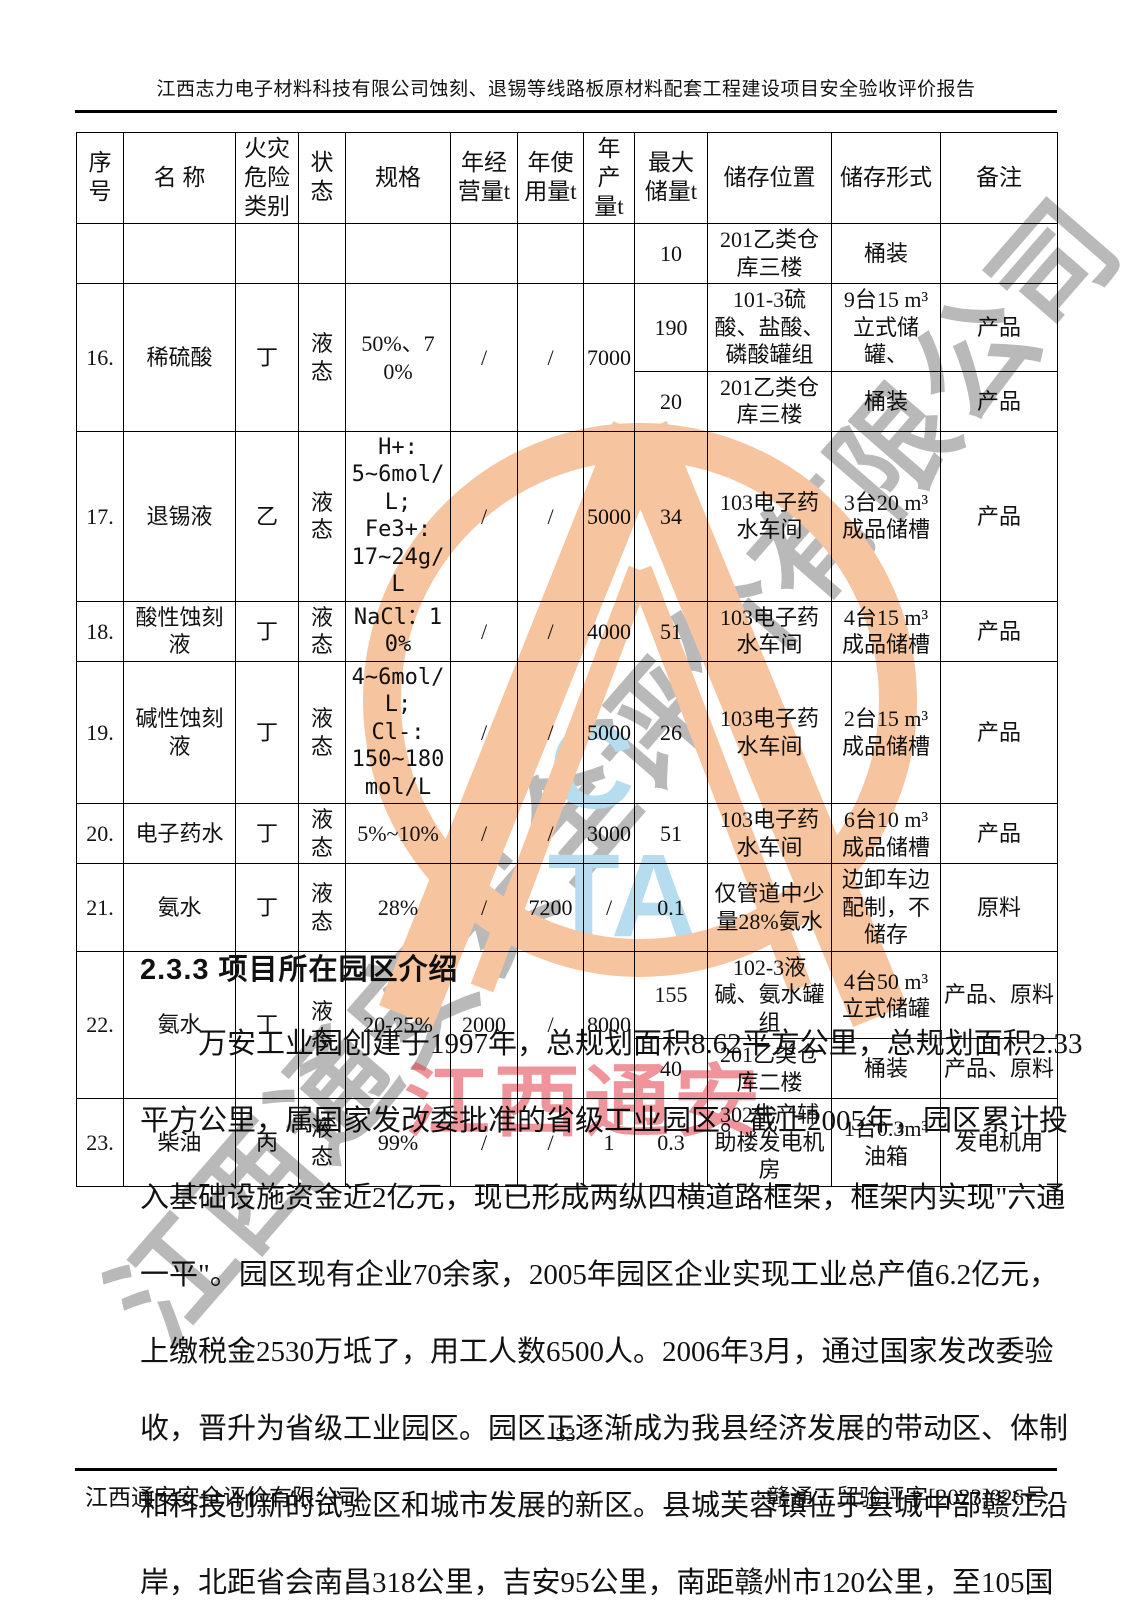 Image resolution: width=1131 pixels, height=1600 pixels. I want to click on table-cell: 1, so click(609, 1142).